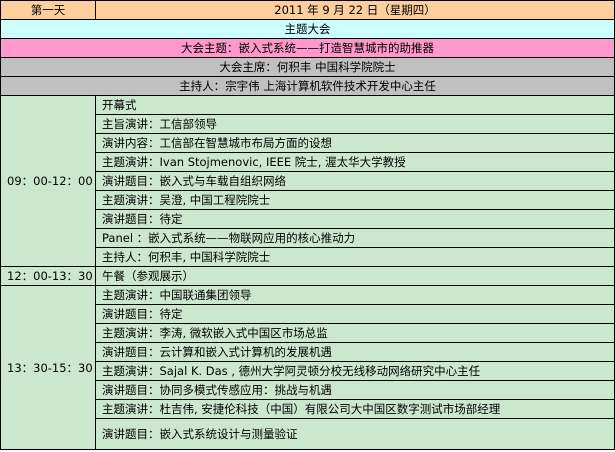 The image size is (615, 452). I want to click on table-row: 主题演讲：Ivan Stojmenovic, IEEE 院士, 渥太华大学教授, so click(308, 162).